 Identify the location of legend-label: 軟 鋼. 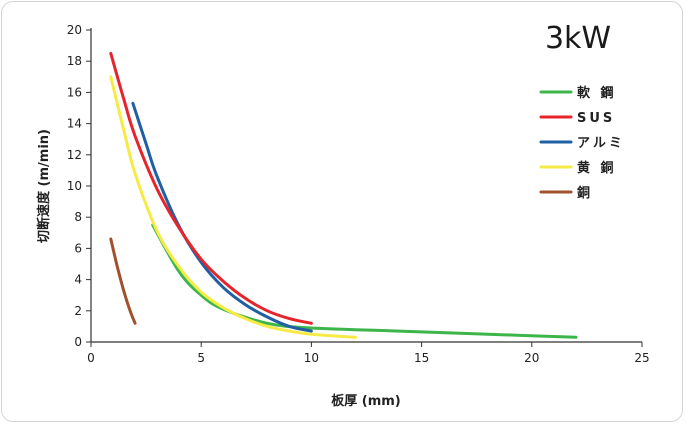
(597, 93).